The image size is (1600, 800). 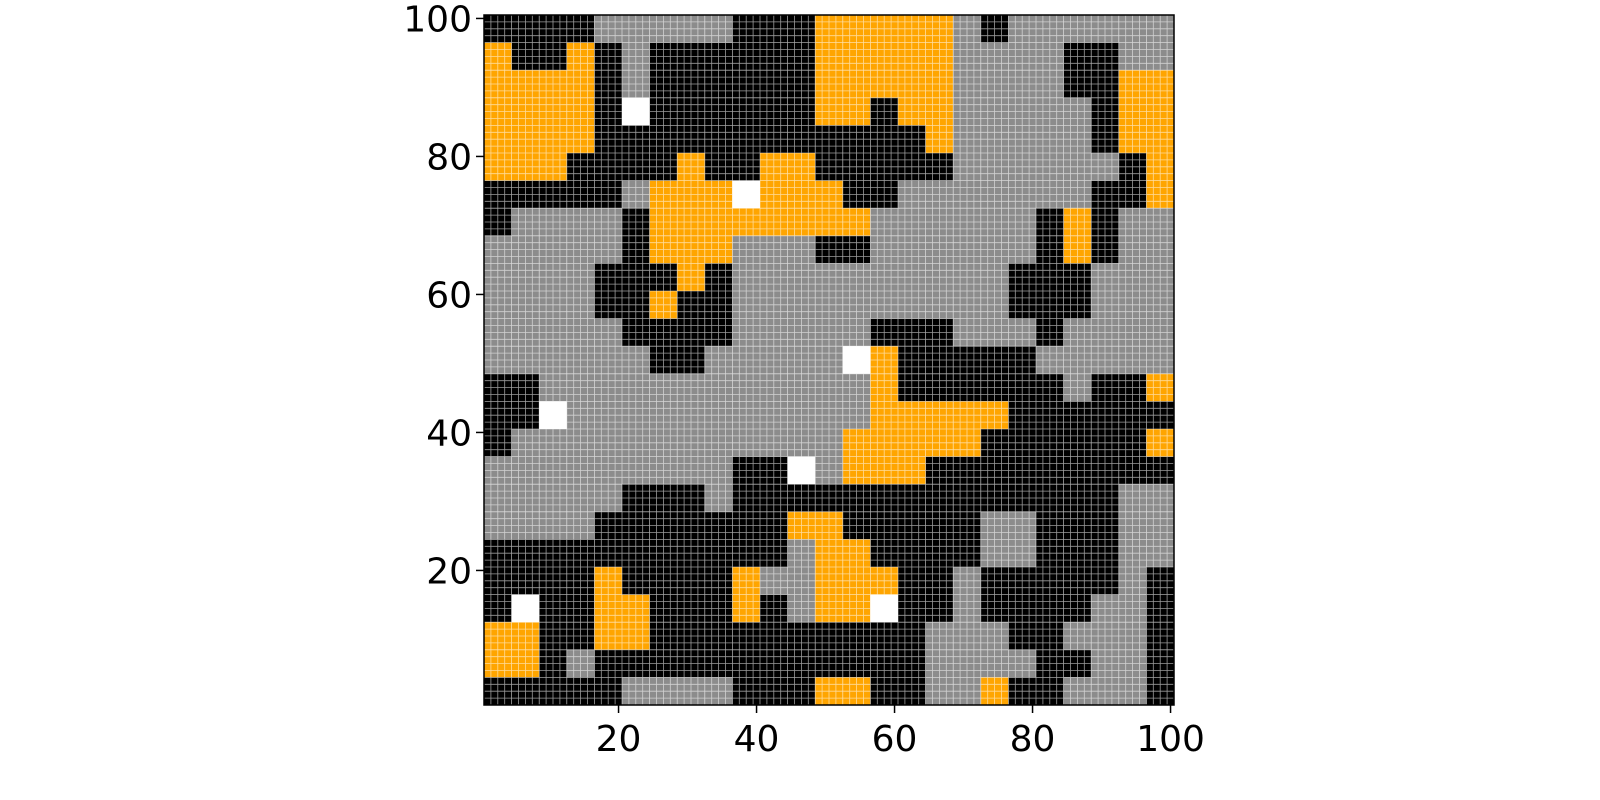 What do you see at coordinates (449, 433) in the screenshot?
I see `y-tick-label: 40` at bounding box center [449, 433].